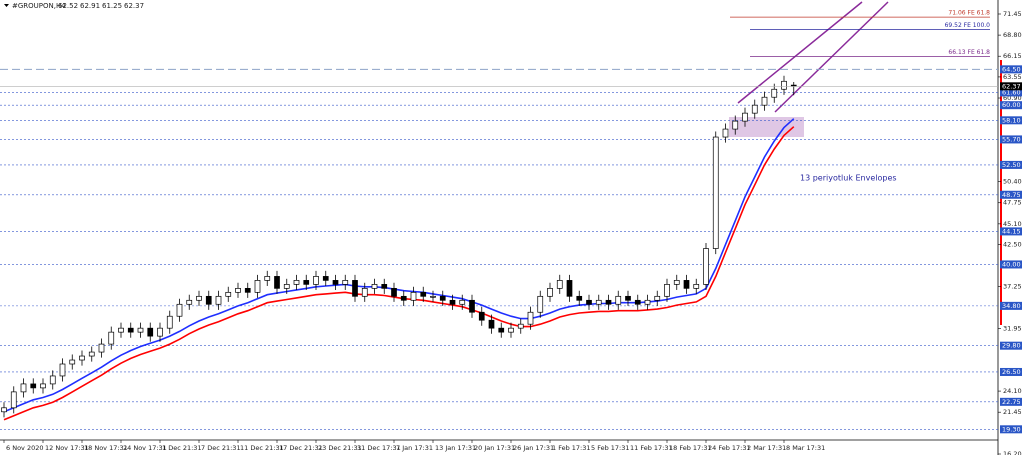  I want to click on x-tick-label: 17 Dec 21:31, so click(301, 448).